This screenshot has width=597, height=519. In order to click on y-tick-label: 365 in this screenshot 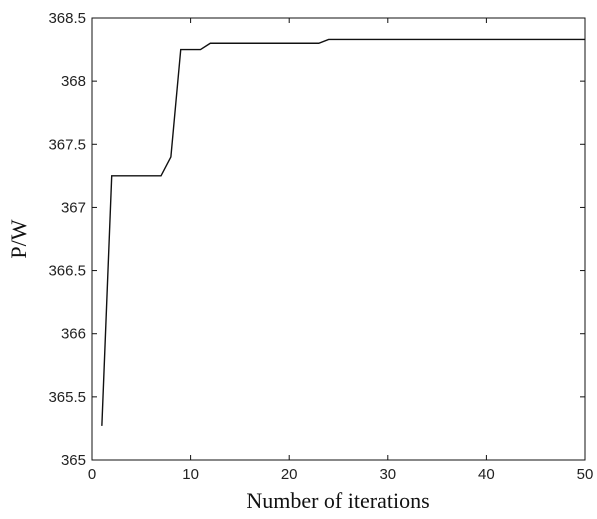, I will do `click(73, 460)`.